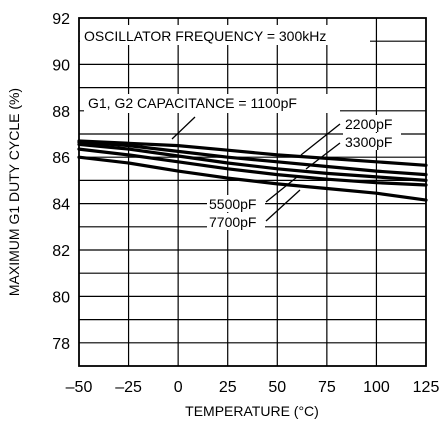 Image resolution: width=440 pixels, height=425 pixels. Describe the element at coordinates (426, 387) in the screenshot. I see `x-tick-label: 125` at that location.